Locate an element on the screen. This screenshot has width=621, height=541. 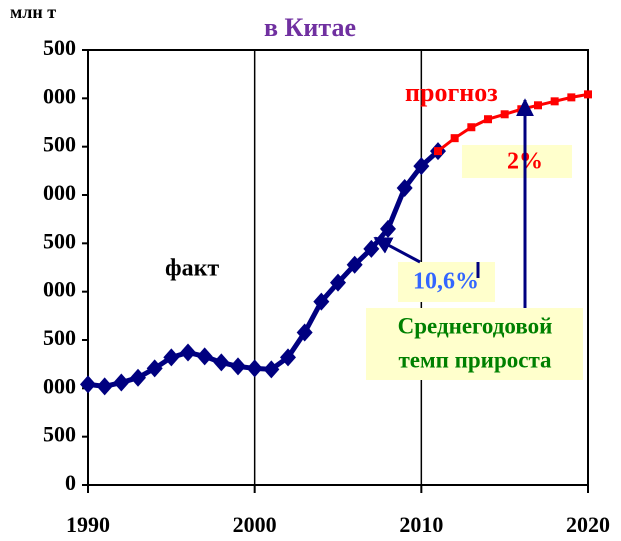
y-tick-label: 0 is located at coordinates (70, 482).